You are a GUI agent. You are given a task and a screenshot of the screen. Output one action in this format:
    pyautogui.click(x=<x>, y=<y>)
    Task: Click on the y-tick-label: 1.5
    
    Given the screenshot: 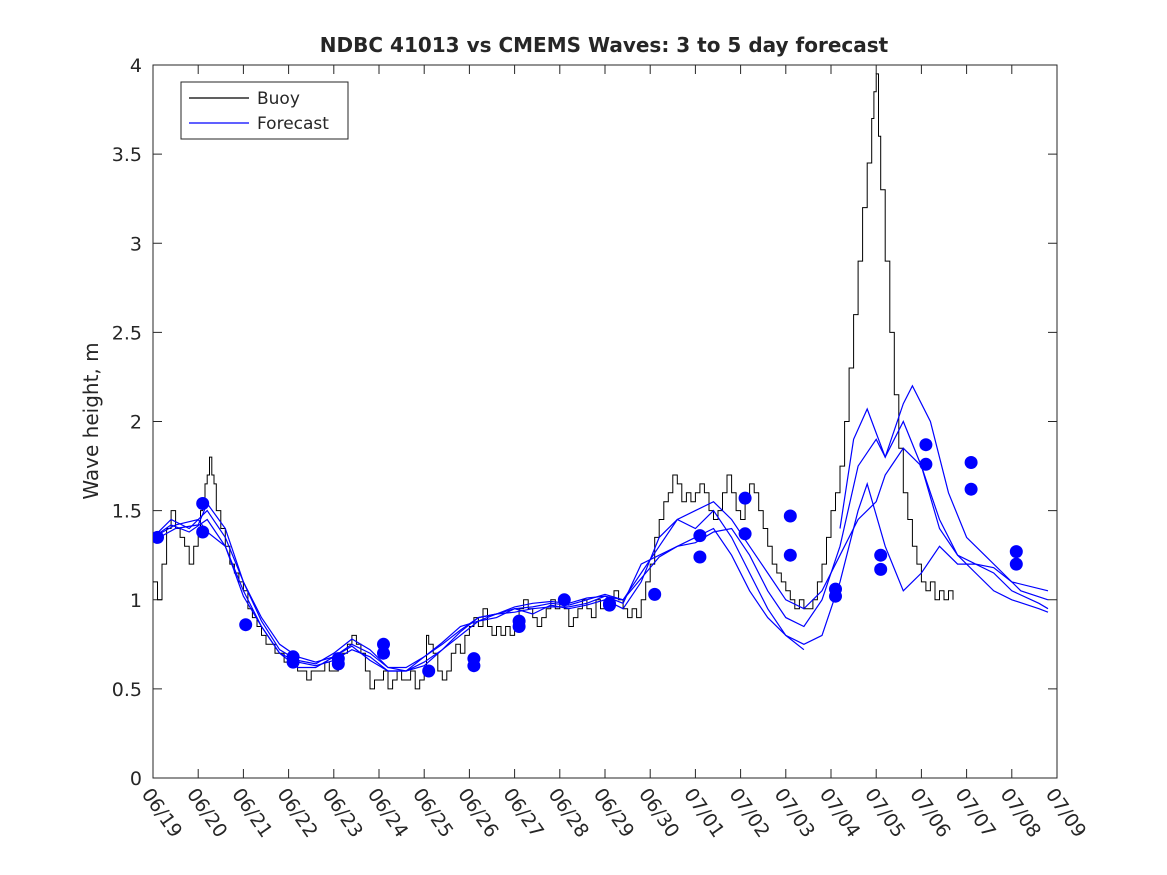 What is the action you would take?
    pyautogui.click(x=127, y=512)
    